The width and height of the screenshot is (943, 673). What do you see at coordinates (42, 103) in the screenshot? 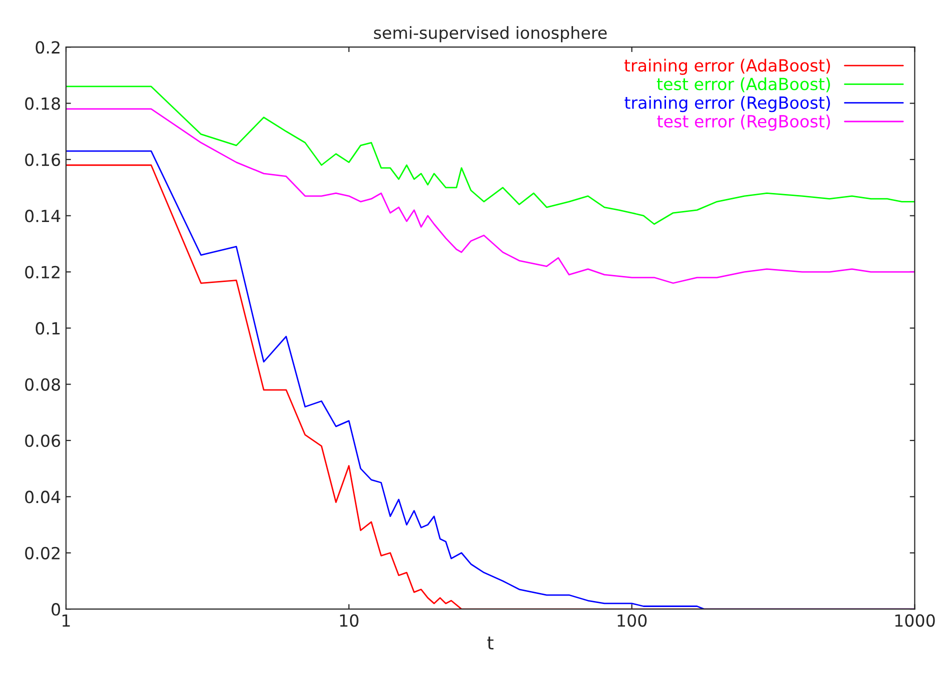
I see `y-tick-label: 0.18` at bounding box center [42, 103].